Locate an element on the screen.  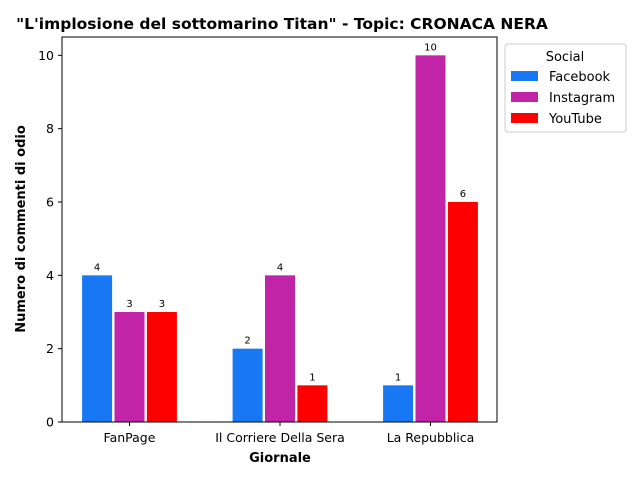
y-axis-ticks: 0 2 4 6 8 10 is located at coordinates (50, 239).